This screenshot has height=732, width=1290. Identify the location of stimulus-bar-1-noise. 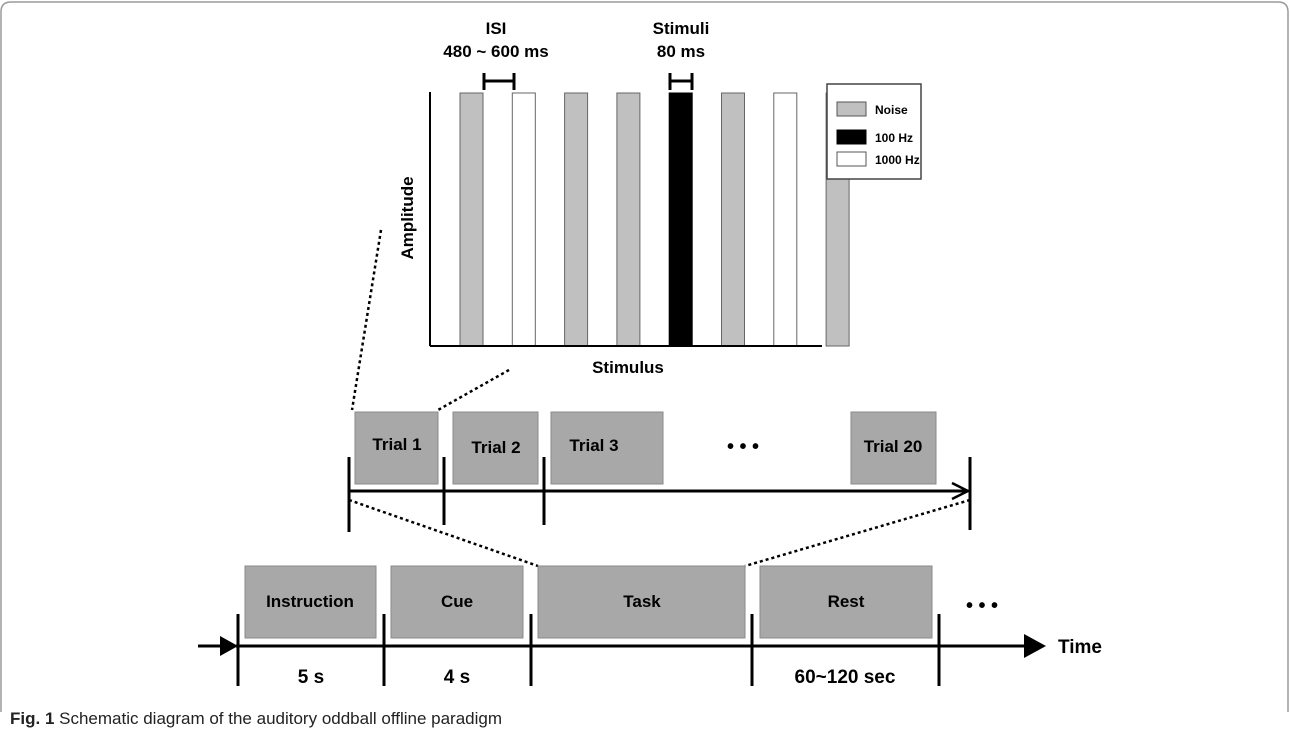
(471, 219).